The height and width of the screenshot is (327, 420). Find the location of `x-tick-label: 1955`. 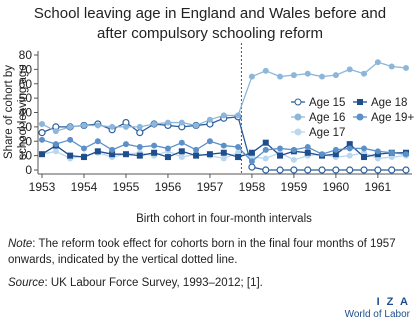

x-tick-label: 1955 is located at coordinates (126, 187).